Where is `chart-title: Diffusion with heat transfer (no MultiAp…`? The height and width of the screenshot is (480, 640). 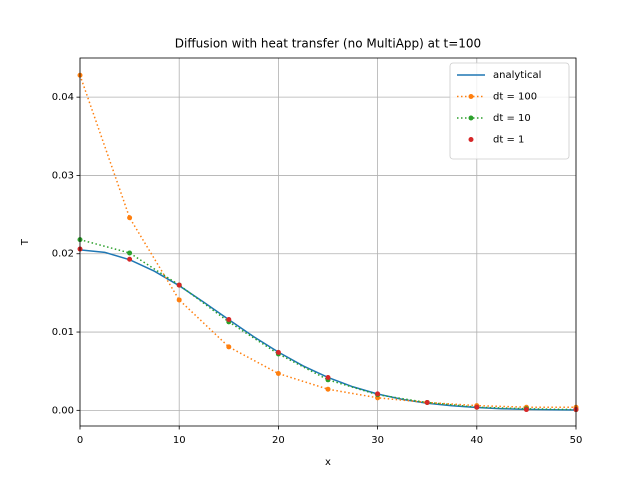 chart-title: Diffusion with heat transfer (no MultiAp… is located at coordinates (328, 44).